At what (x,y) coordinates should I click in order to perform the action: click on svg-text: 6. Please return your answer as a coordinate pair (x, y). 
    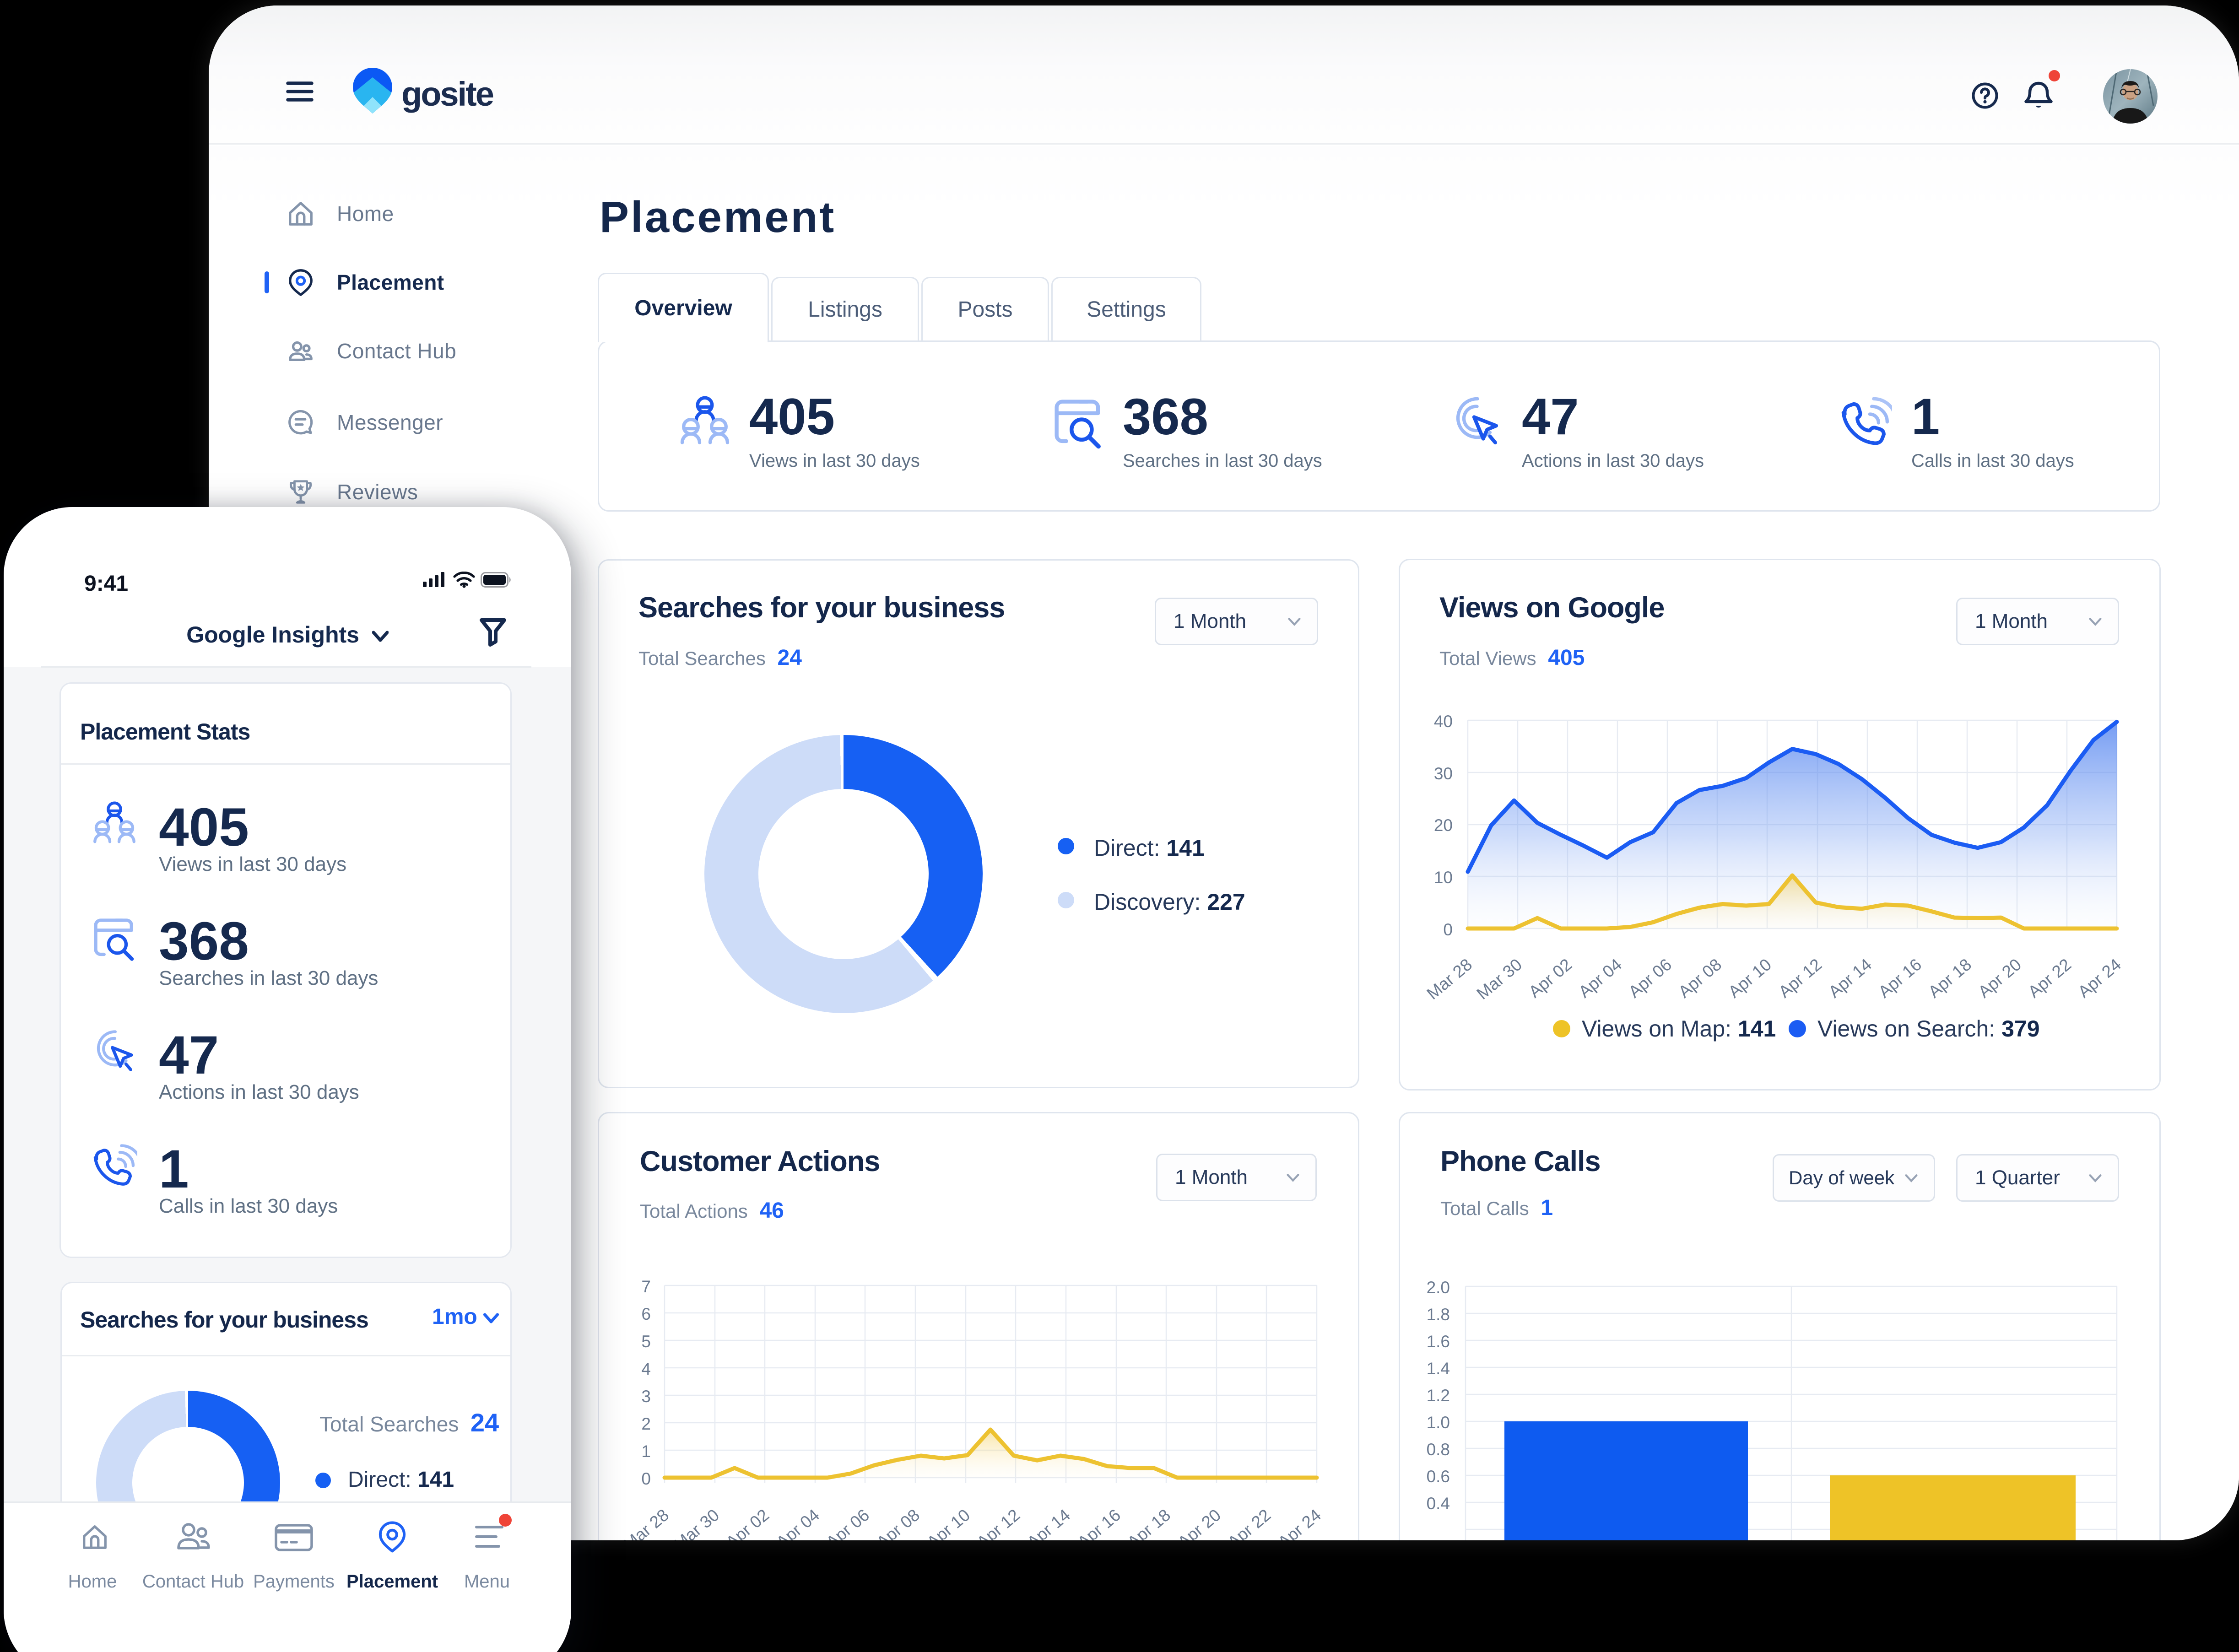
    Looking at the image, I should click on (646, 1314).